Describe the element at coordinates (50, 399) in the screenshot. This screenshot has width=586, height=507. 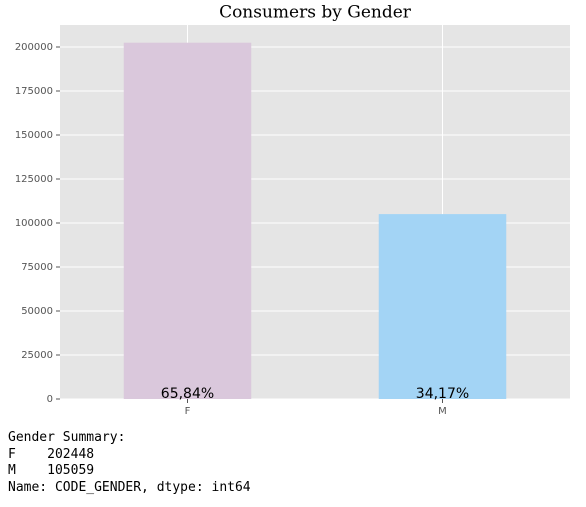
I see `y-tick-label: 0` at that location.